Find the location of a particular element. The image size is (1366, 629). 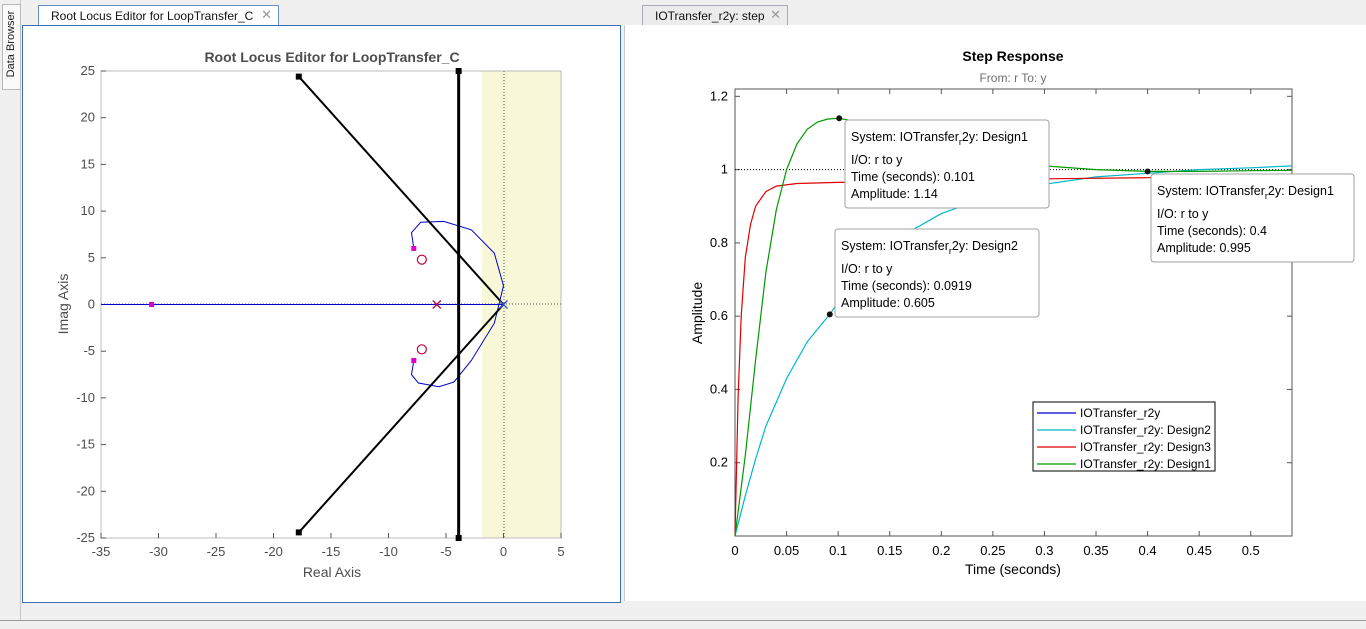

legend-box is located at coordinates (1124, 436).